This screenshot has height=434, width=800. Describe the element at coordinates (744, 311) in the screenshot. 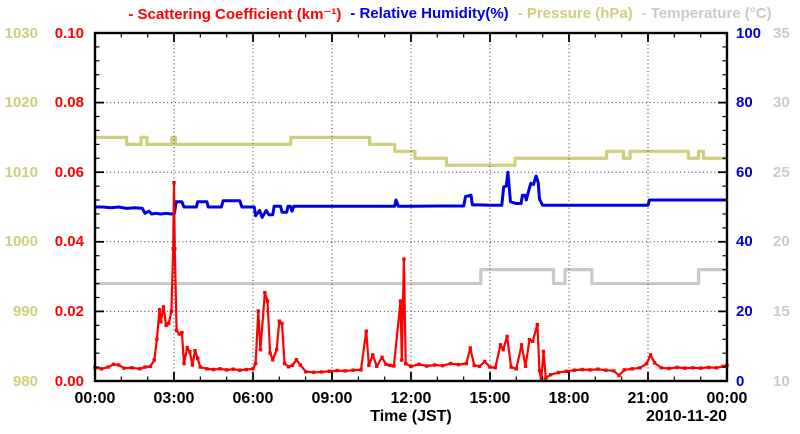

I see `y-tick-label-humidity: 20` at that location.